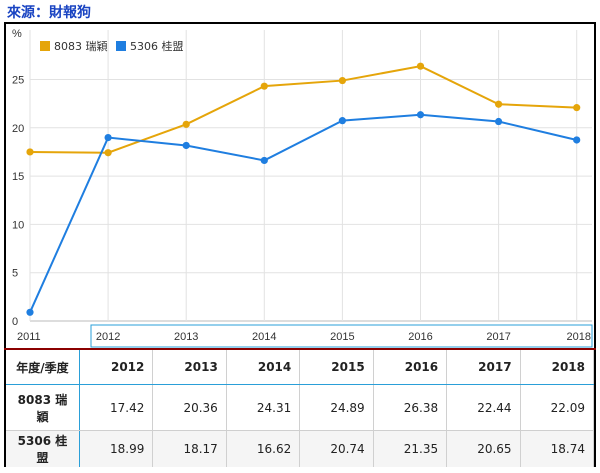 The width and height of the screenshot is (600, 473). What do you see at coordinates (15, 274) in the screenshot?
I see `y-tick-label: 5` at bounding box center [15, 274].